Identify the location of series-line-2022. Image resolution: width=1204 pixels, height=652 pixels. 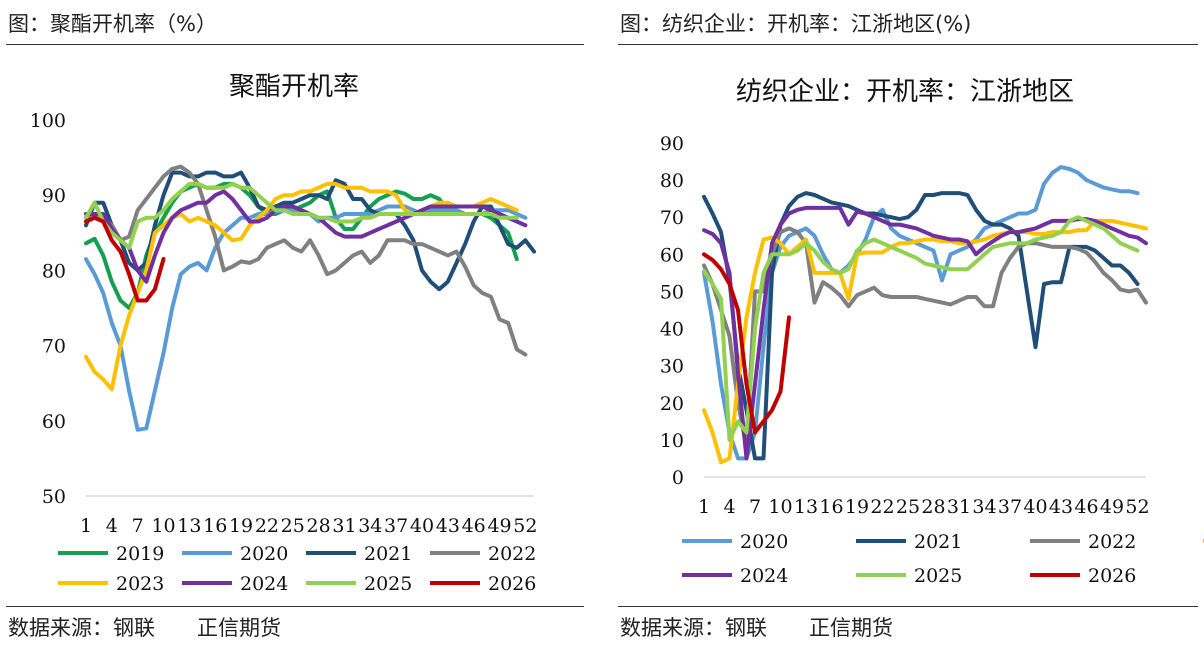
(306, 260).